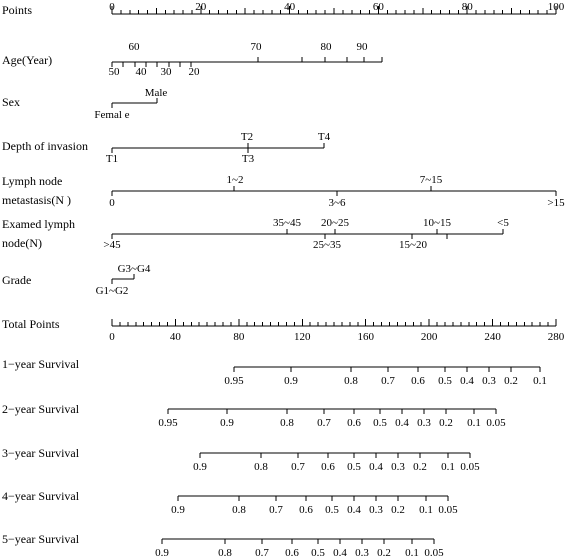 This screenshot has height=558, width=567. Describe the element at coordinates (376, 510) in the screenshot. I see `s4-tick-label: 0.3` at that location.